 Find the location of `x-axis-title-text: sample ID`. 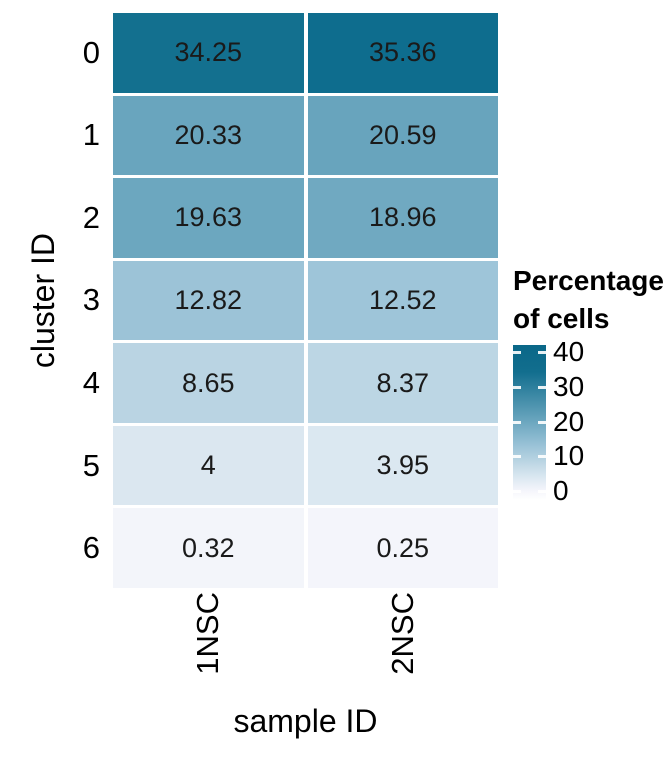

x-axis-title-text: sample ID is located at coordinates (305, 721).